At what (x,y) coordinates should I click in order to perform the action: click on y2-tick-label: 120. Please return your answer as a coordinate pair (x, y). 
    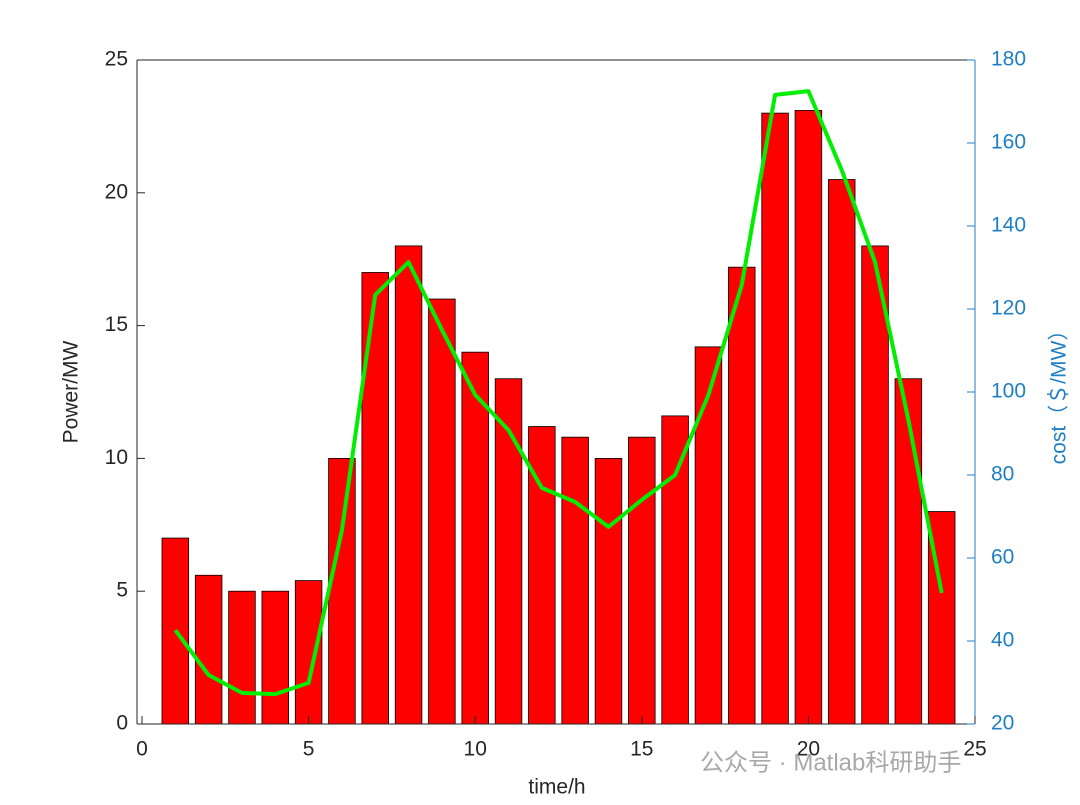
    Looking at the image, I should click on (1008, 308).